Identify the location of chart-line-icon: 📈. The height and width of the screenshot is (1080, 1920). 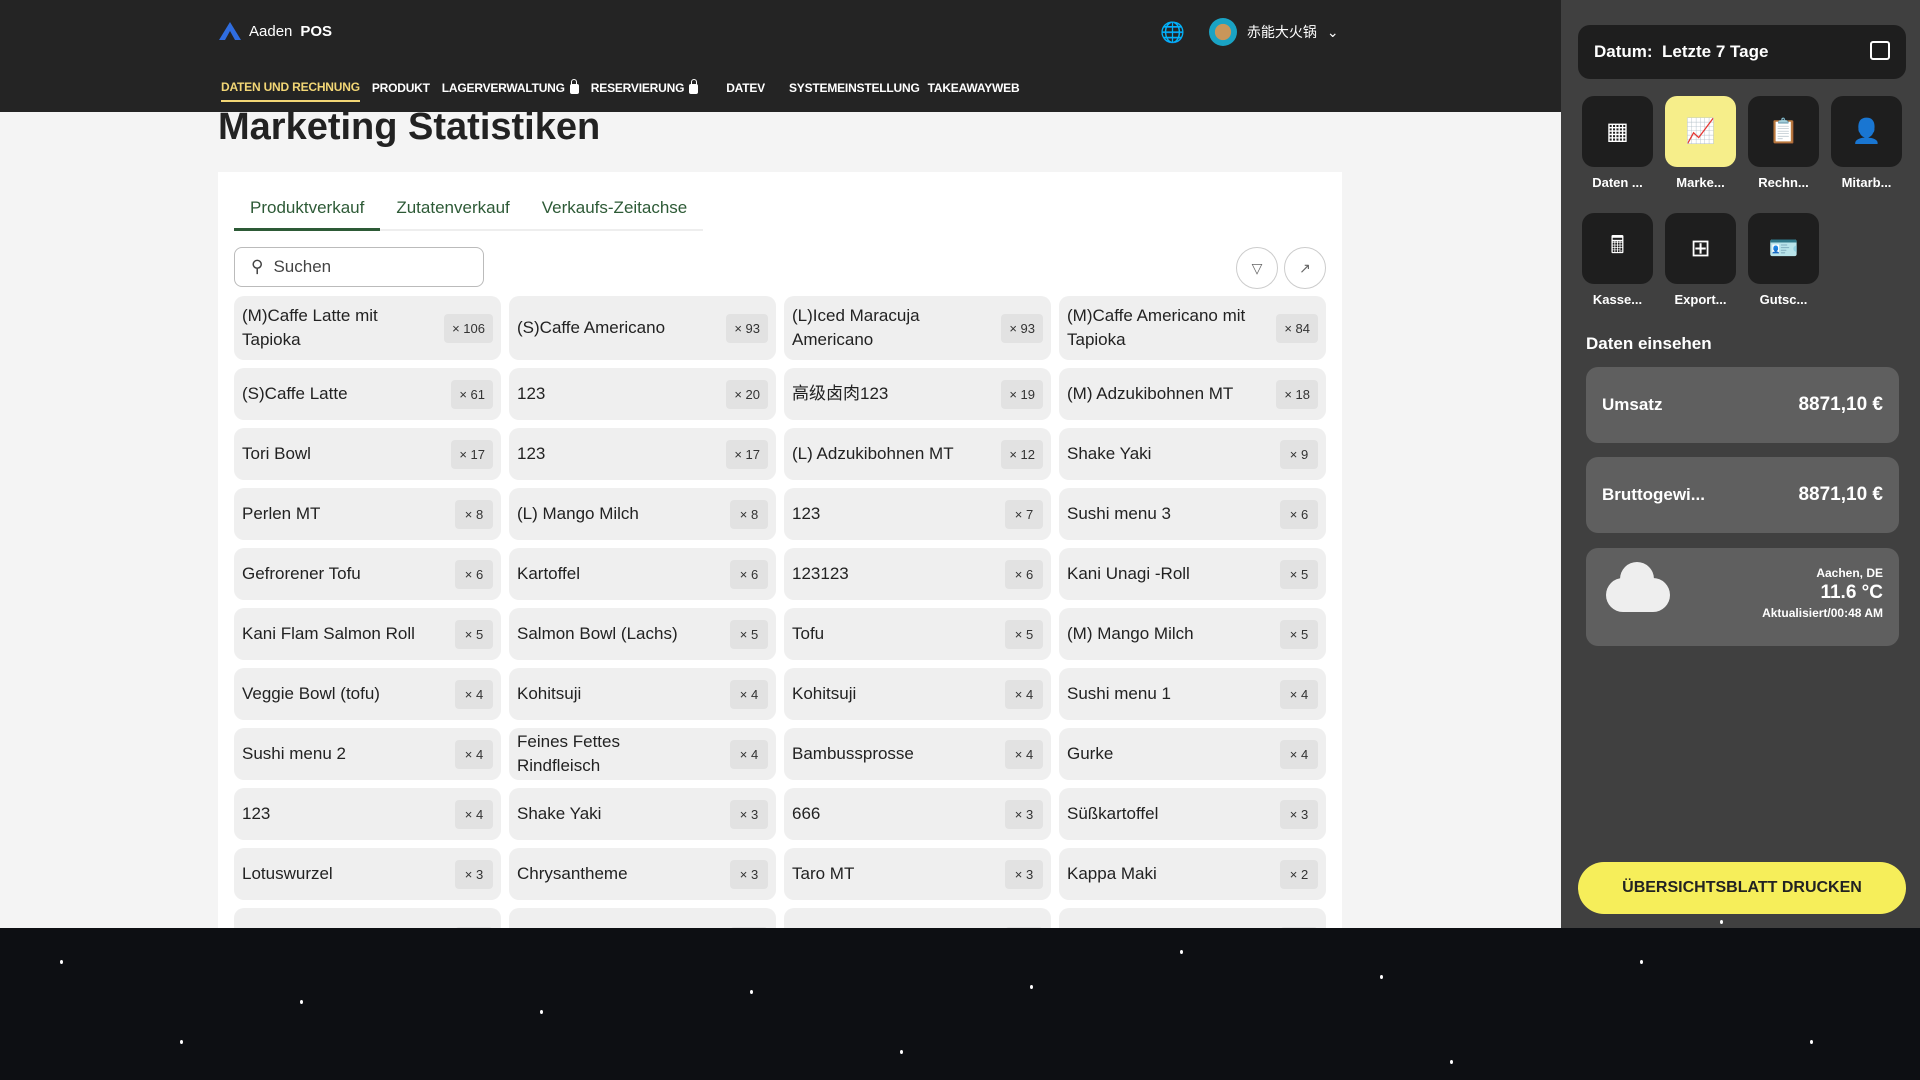
(1700, 131).